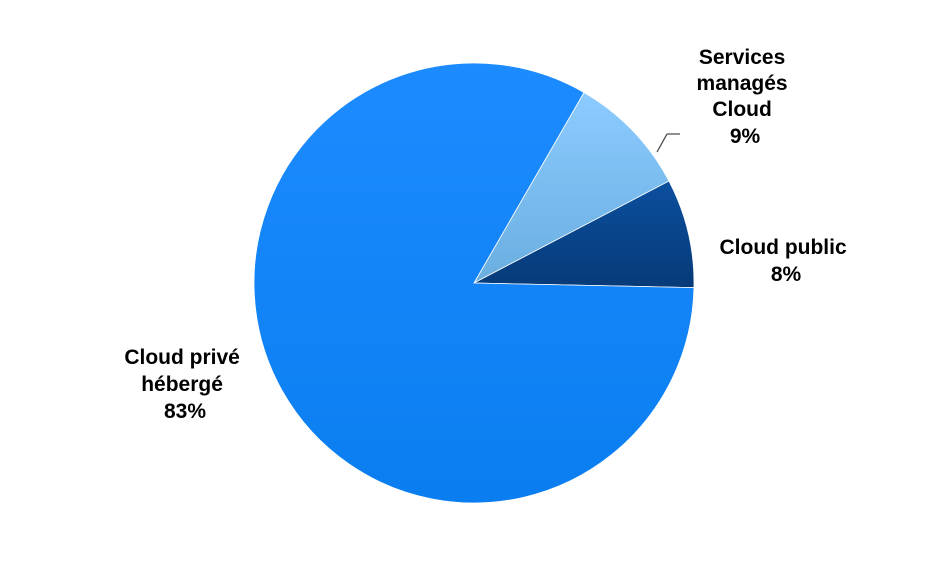  I want to click on pie-slice-services-managés-cloud, so click(571, 187).